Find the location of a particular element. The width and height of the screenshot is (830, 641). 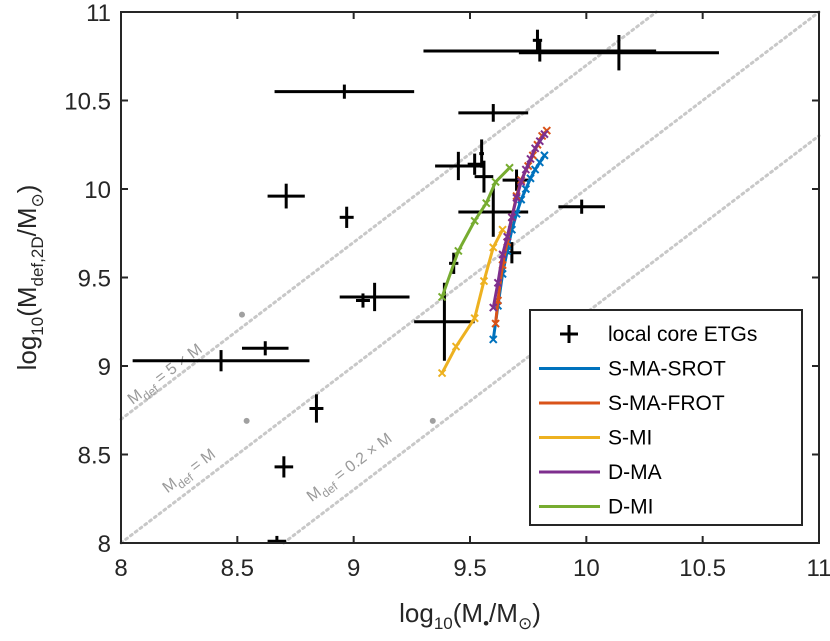

x-tick-label: 10 is located at coordinates (586, 568).